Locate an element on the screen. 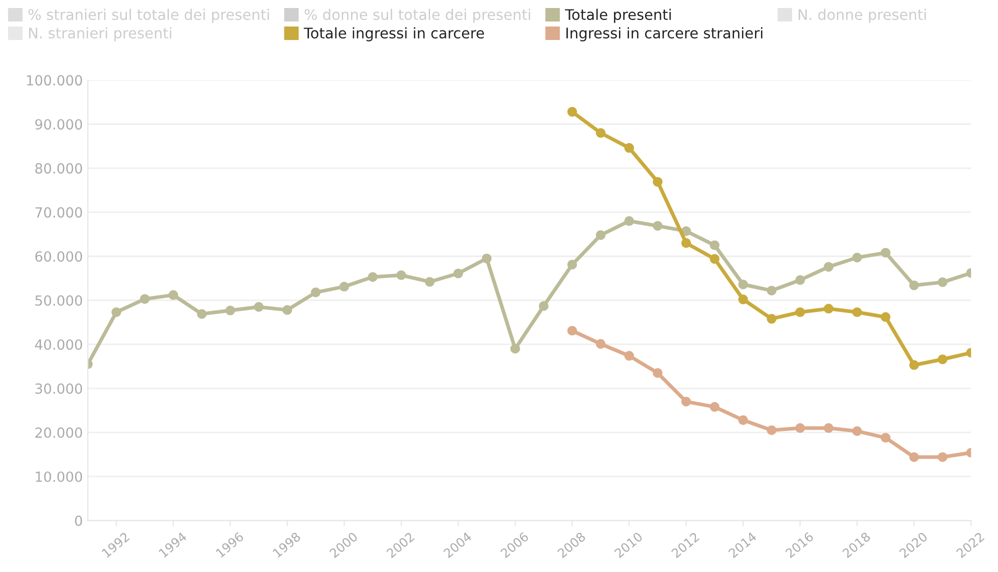  legend-label: Ingressi in carcere stranieri is located at coordinates (664, 34).